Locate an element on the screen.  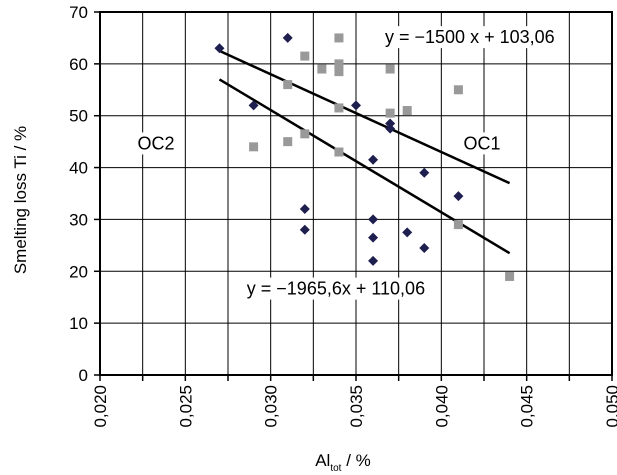
annotation-label: OC1 is located at coordinates (482, 143).